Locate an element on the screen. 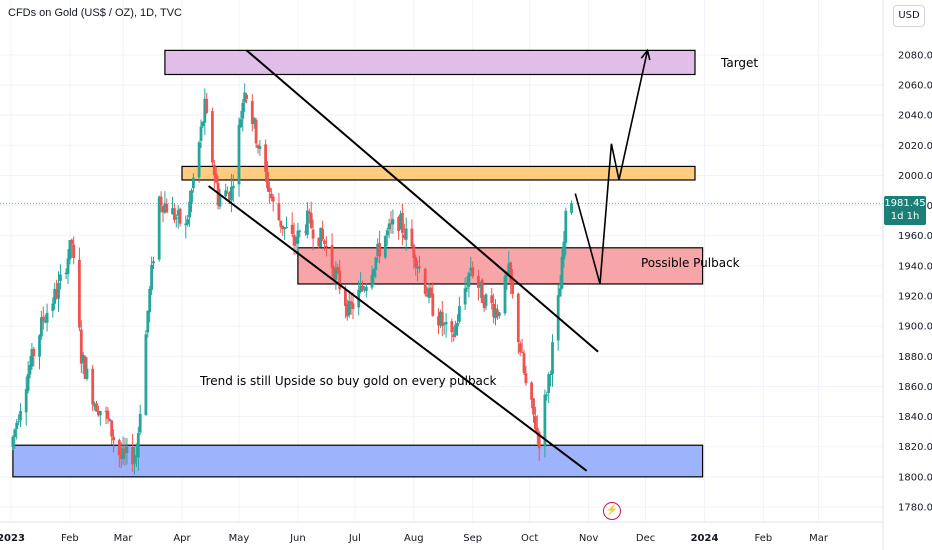  x-tick-label: Feb is located at coordinates (764, 538).